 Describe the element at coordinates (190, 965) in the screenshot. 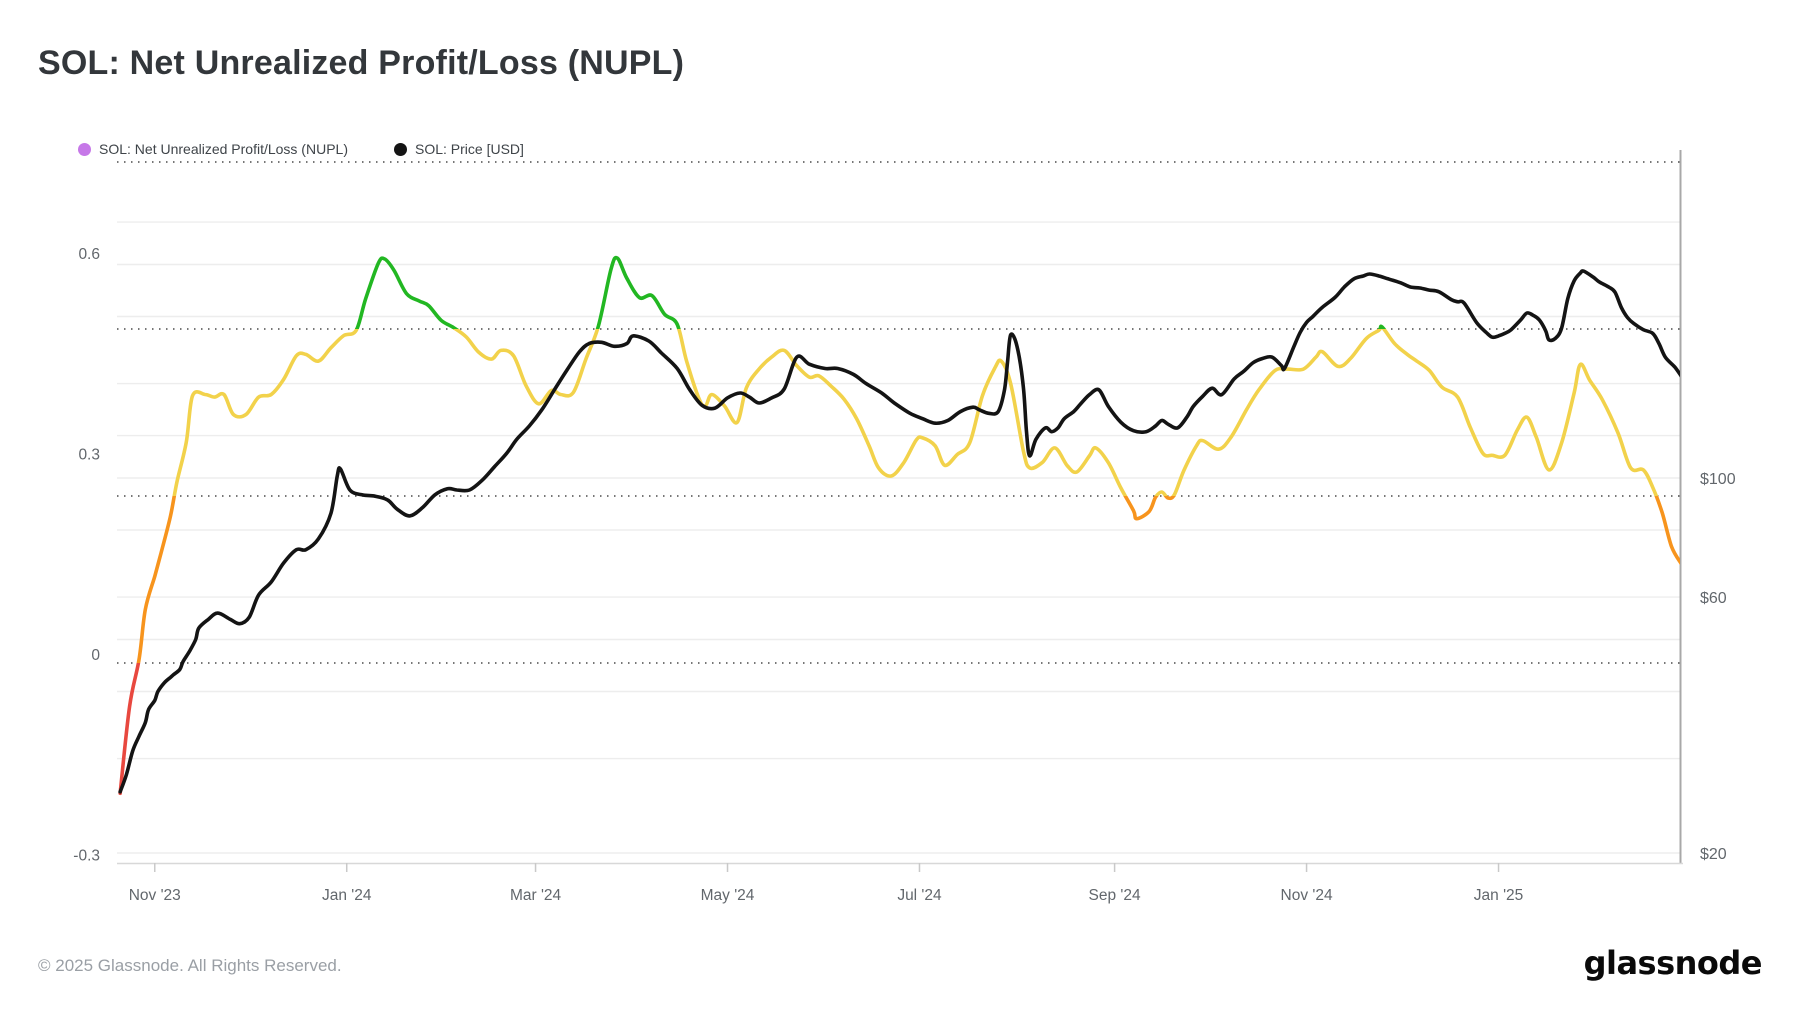

I see `copyright-text: © 2025 Glassnode. All Rights Reserved.` at that location.